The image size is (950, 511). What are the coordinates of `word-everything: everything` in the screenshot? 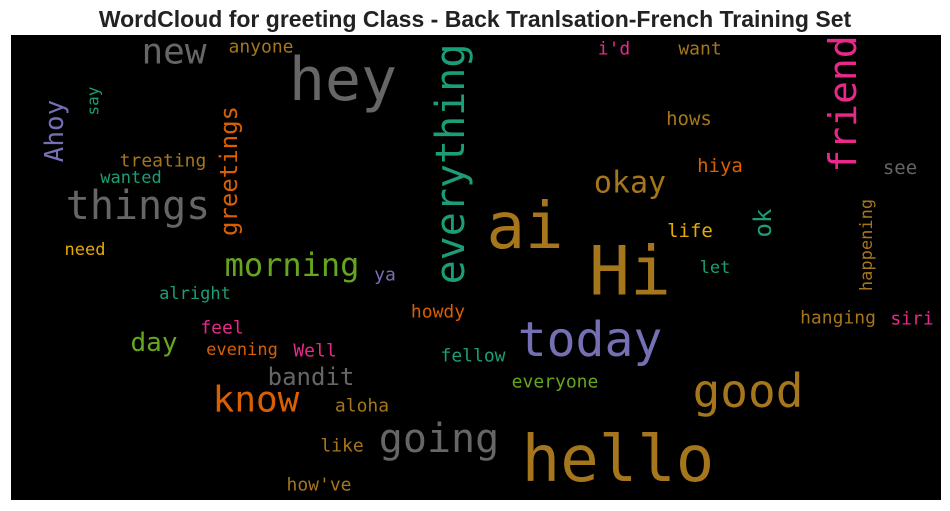 It's located at (451, 164).